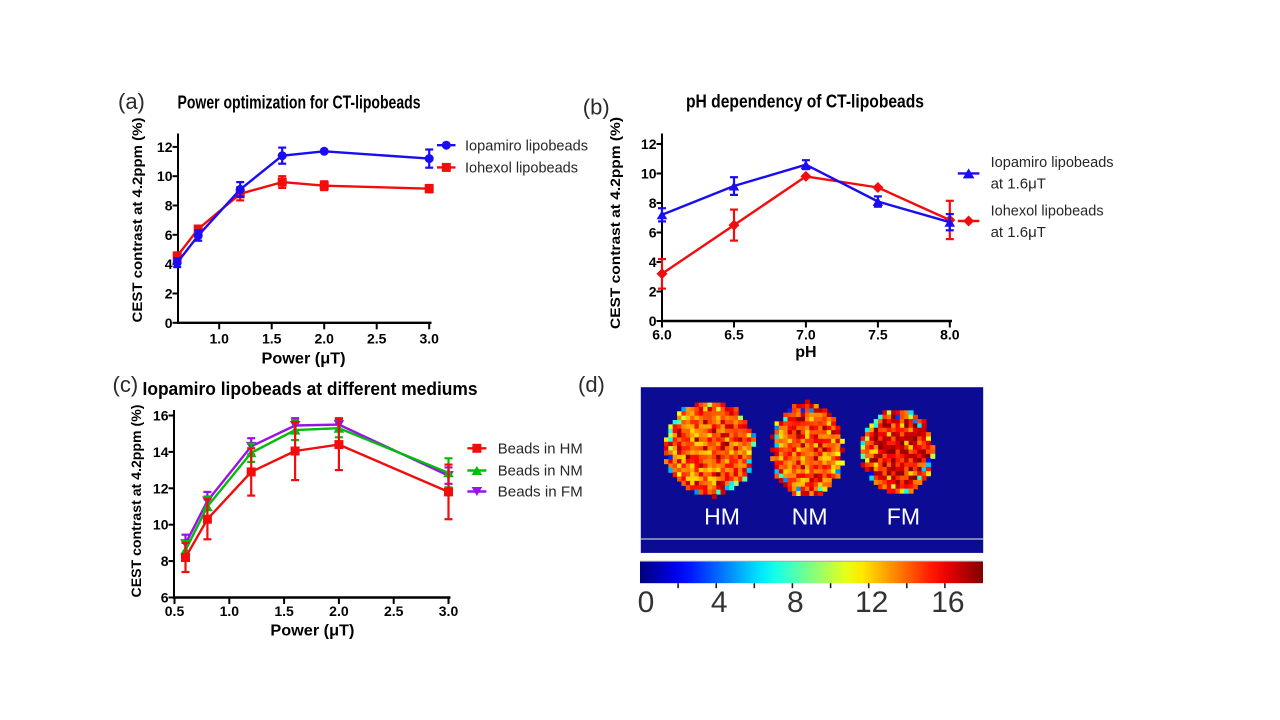 This screenshot has width=1280, height=720. What do you see at coordinates (950, 335) in the screenshot?
I see `svg-text: 8.0` at bounding box center [950, 335].